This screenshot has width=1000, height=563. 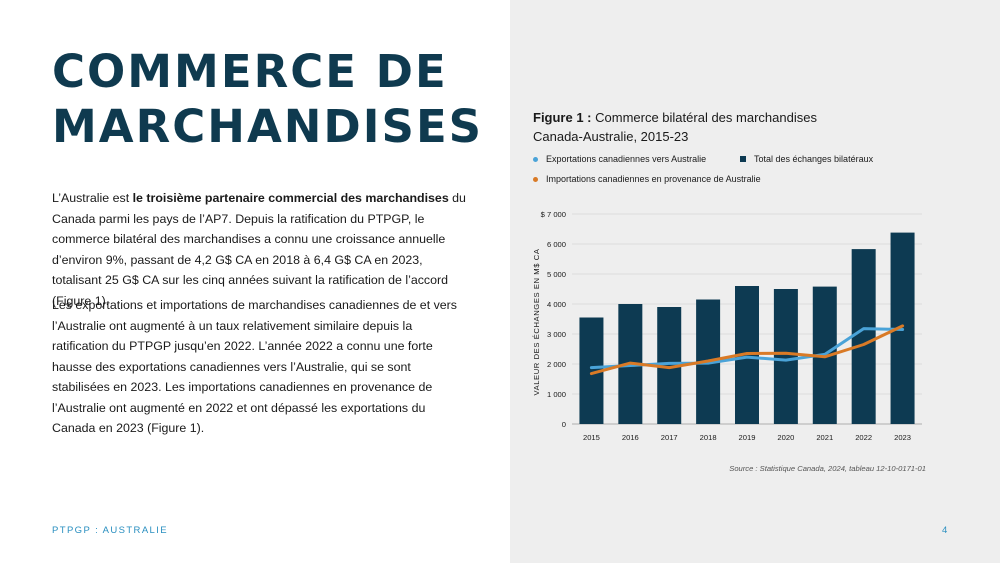 What do you see at coordinates (92, 198) in the screenshot?
I see `intro-text-start: L’Australie est` at bounding box center [92, 198].